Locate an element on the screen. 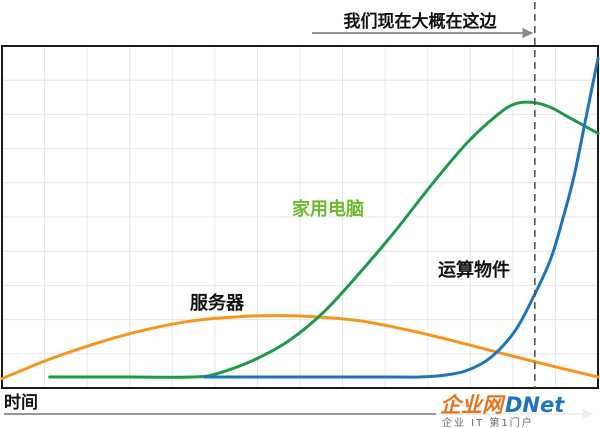 The width and height of the screenshot is (600, 428). svg-text: 企业 IT 第1门户 is located at coordinates (488, 422).